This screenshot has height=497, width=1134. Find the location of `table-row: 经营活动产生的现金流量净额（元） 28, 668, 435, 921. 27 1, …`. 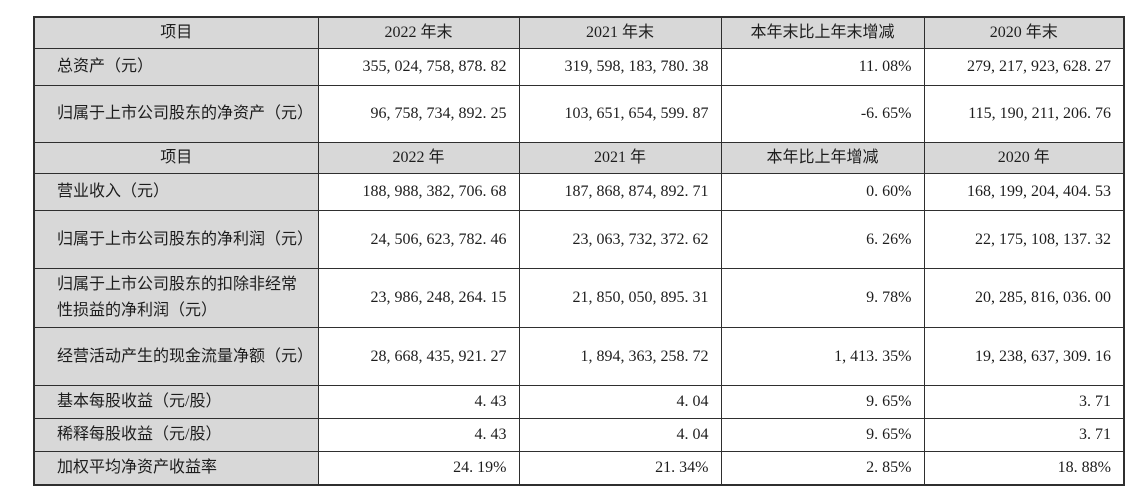

table-row: 经营活动产生的现金流量净额（元） 28, 668, 435, 921. 27 1, … is located at coordinates (579, 356).